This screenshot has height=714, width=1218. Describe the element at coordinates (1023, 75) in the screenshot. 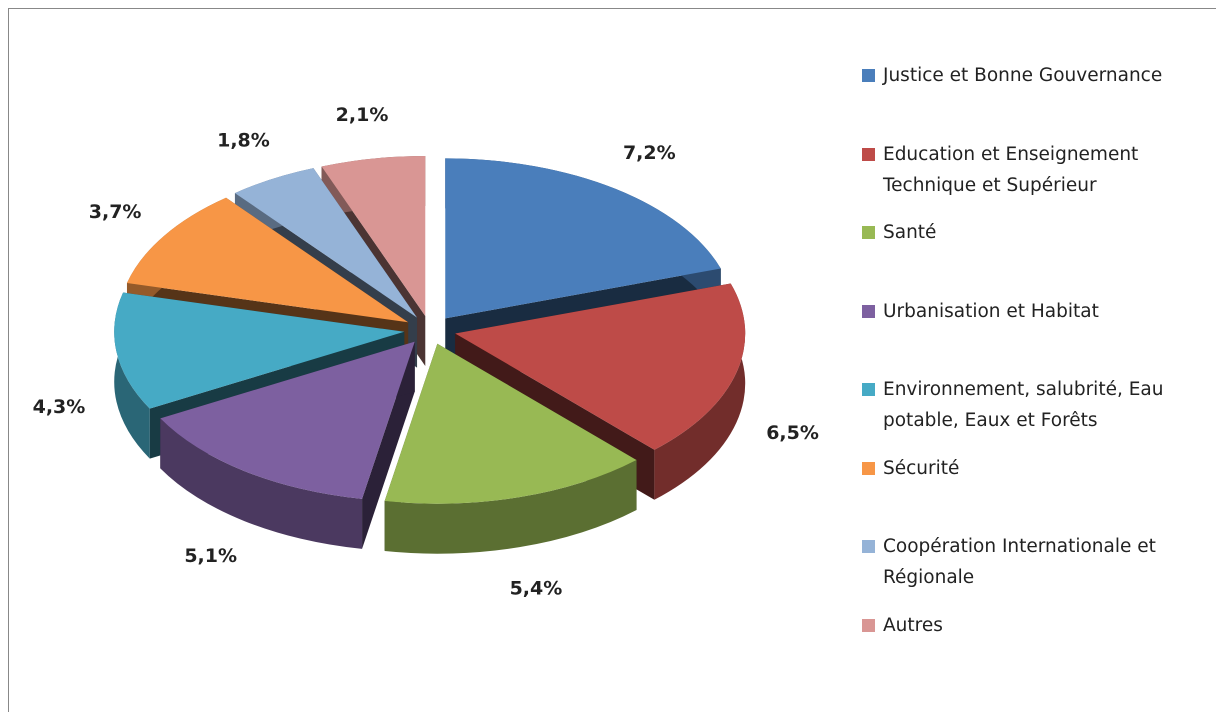

I see `legend-label: Justice et Bonne Gouvernance` at that location.